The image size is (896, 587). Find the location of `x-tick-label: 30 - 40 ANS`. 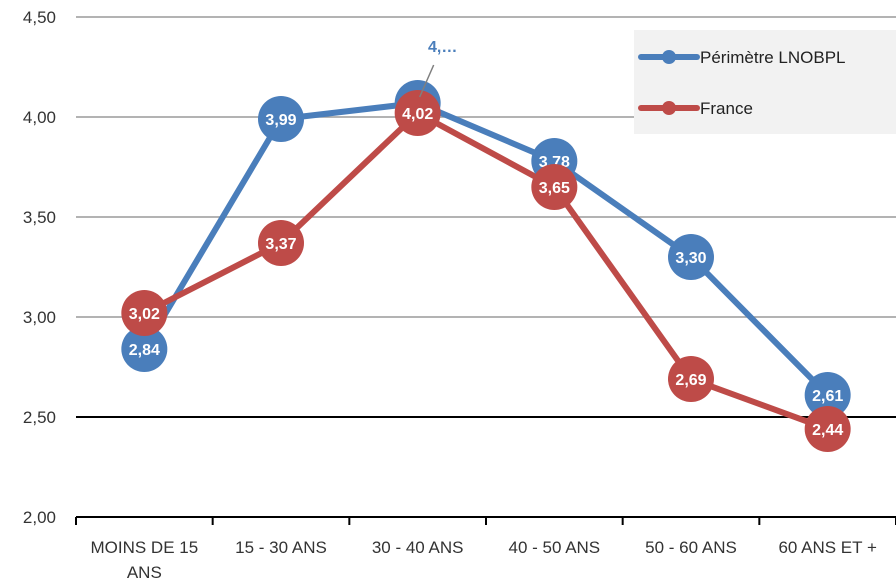

x-tick-label: 30 - 40 ANS is located at coordinates (418, 547).